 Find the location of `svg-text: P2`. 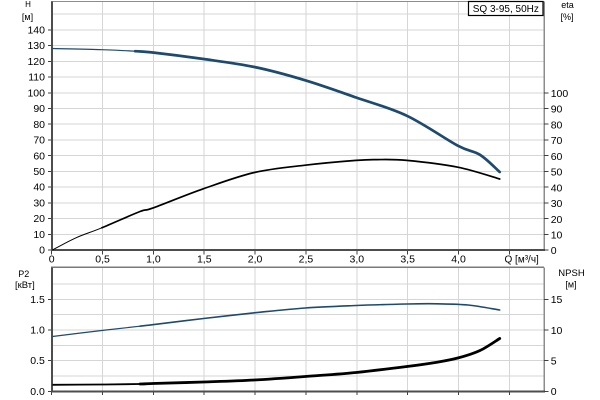

svg-text: P2 is located at coordinates (23, 274).